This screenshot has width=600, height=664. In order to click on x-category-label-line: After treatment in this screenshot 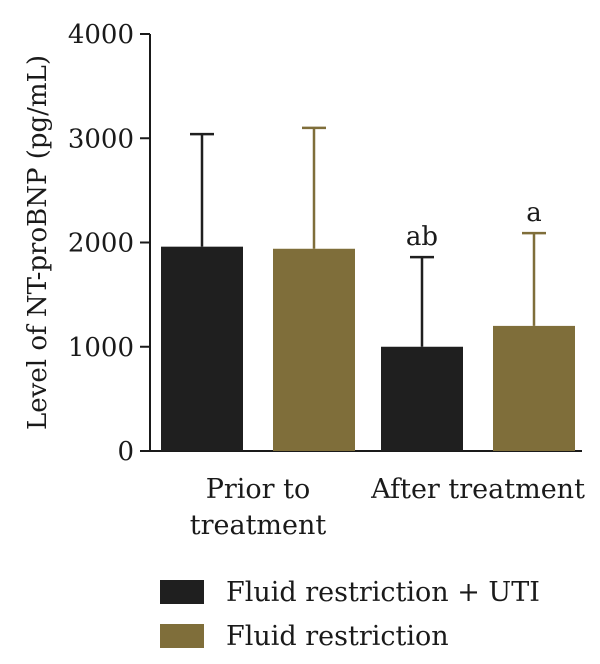, I will do `click(477, 489)`.